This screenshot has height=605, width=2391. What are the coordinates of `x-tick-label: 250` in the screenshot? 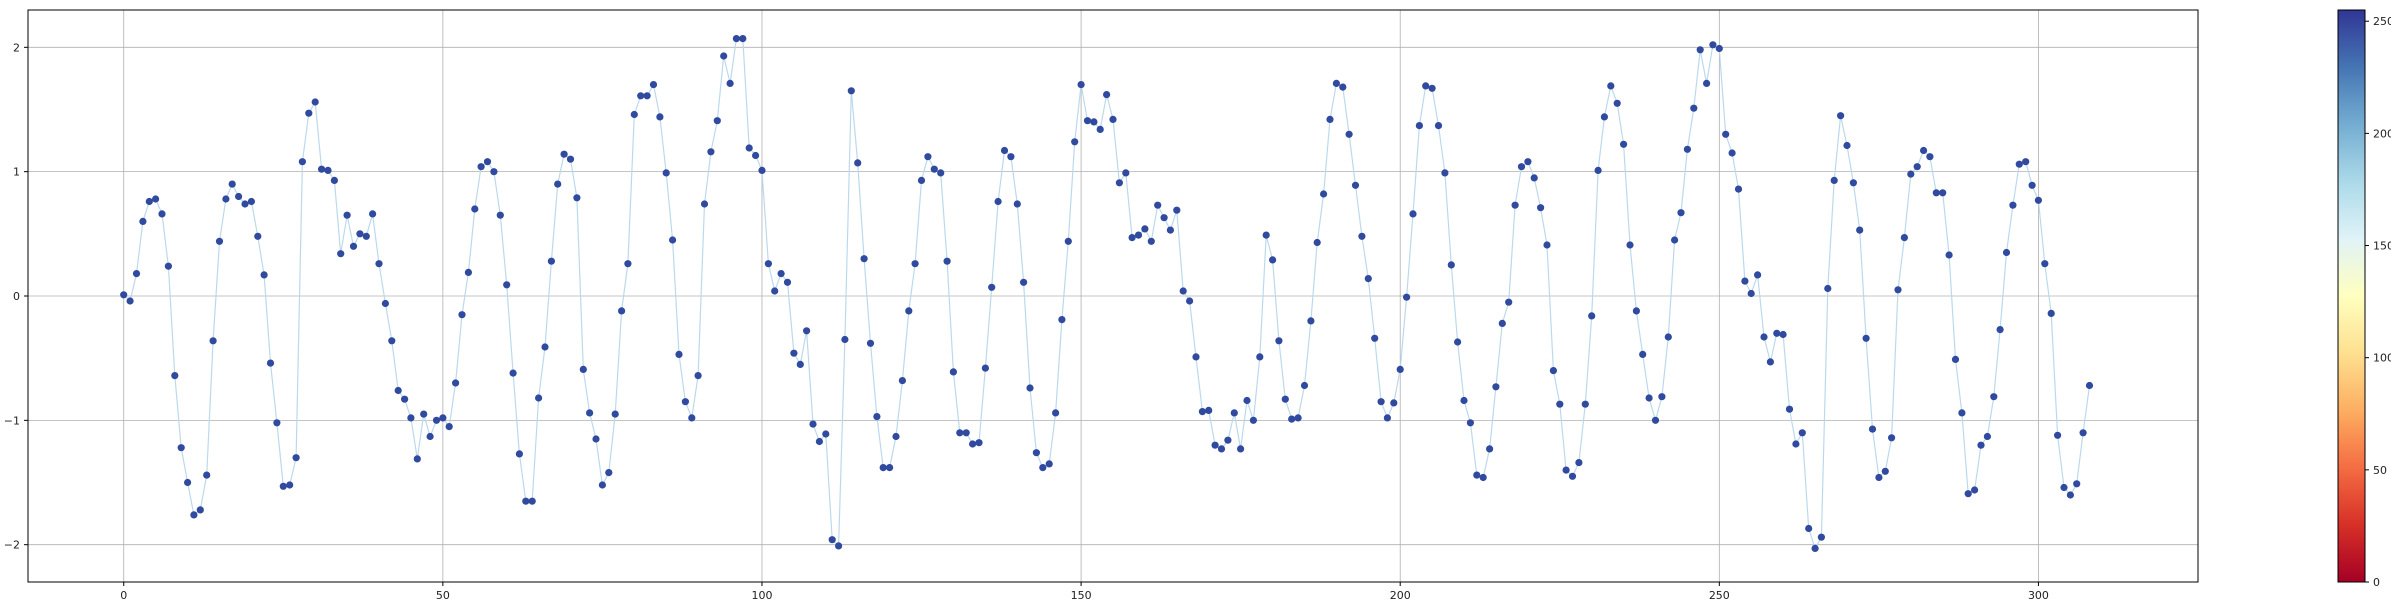 It's located at (1719, 595).